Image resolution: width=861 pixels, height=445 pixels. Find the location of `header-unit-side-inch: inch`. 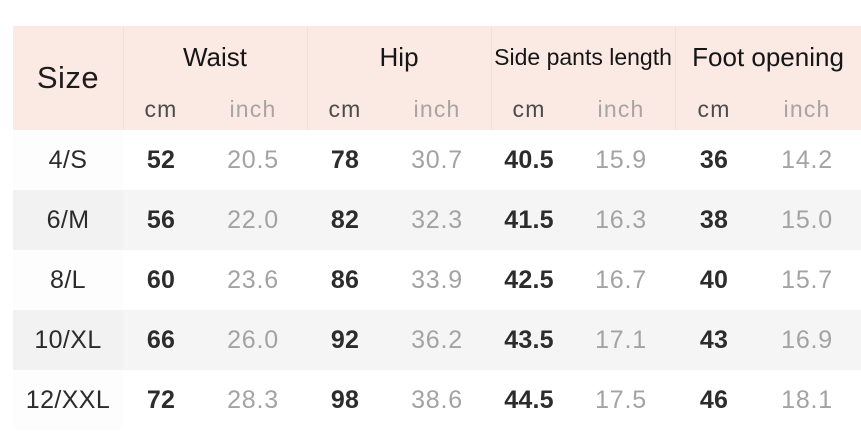

header-unit-side-inch: inch is located at coordinates (621, 109).